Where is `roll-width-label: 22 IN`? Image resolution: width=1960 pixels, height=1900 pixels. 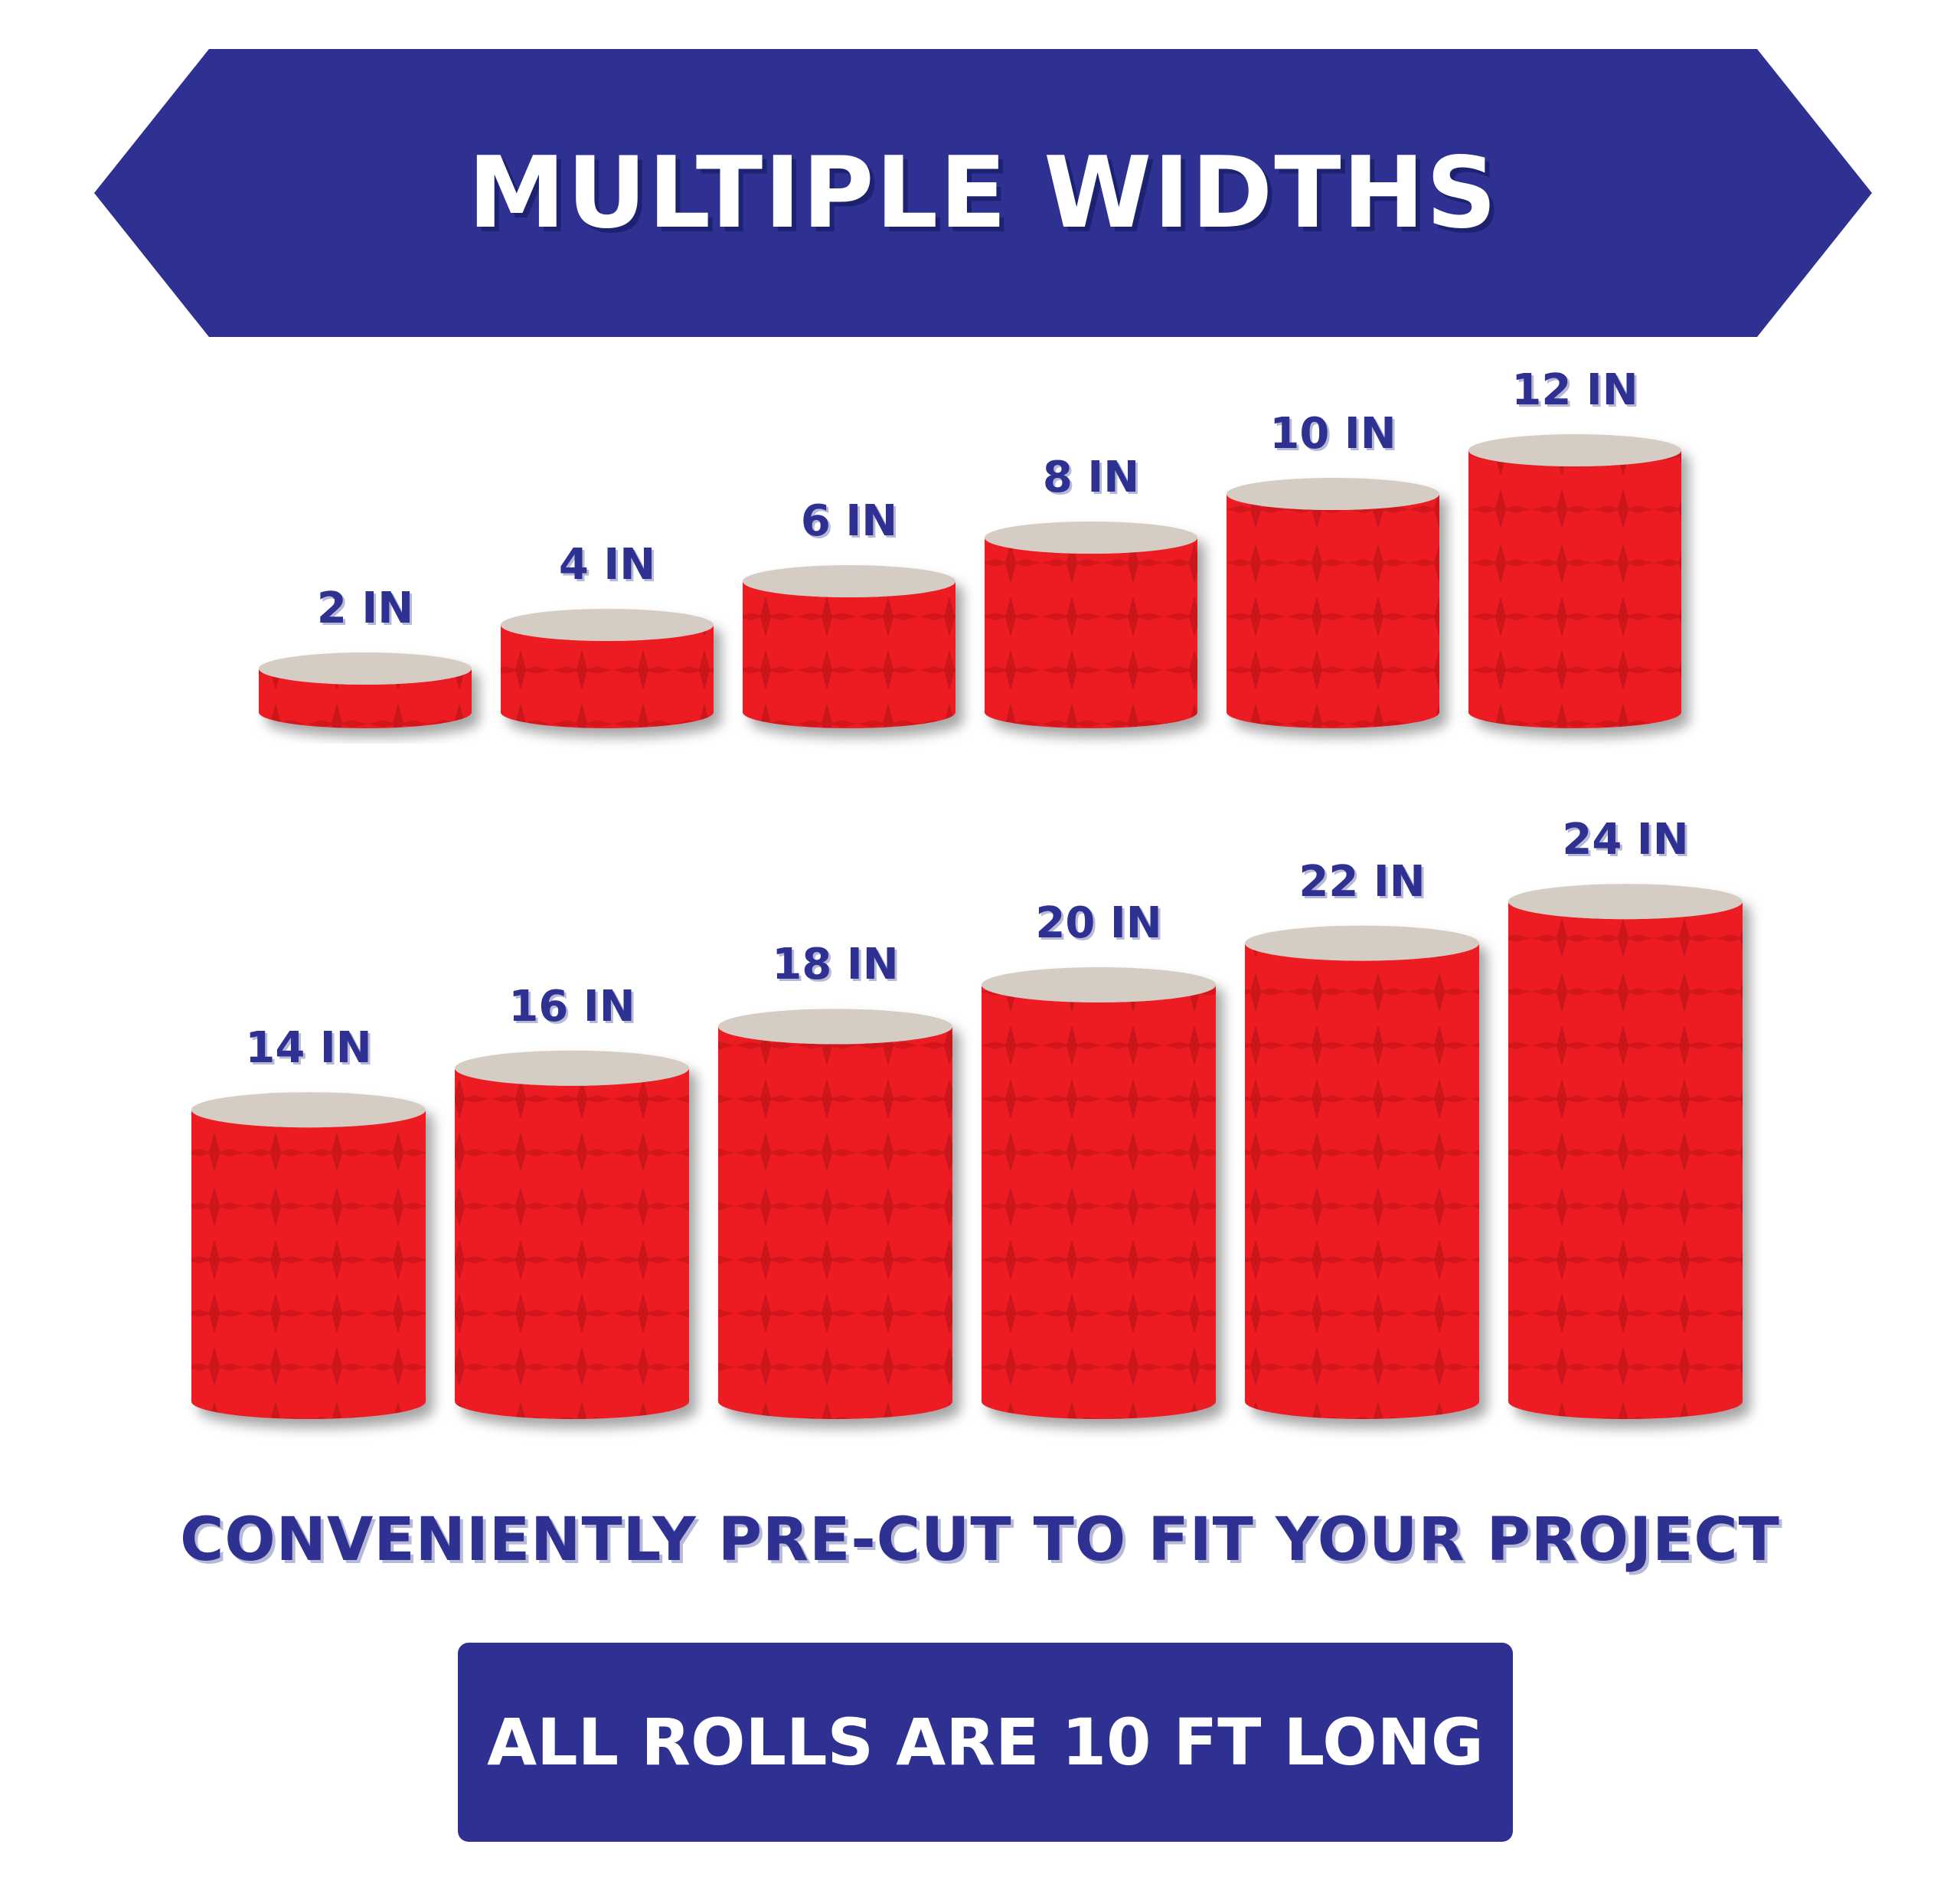
roll-width-label: 22 IN is located at coordinates (1362, 881).